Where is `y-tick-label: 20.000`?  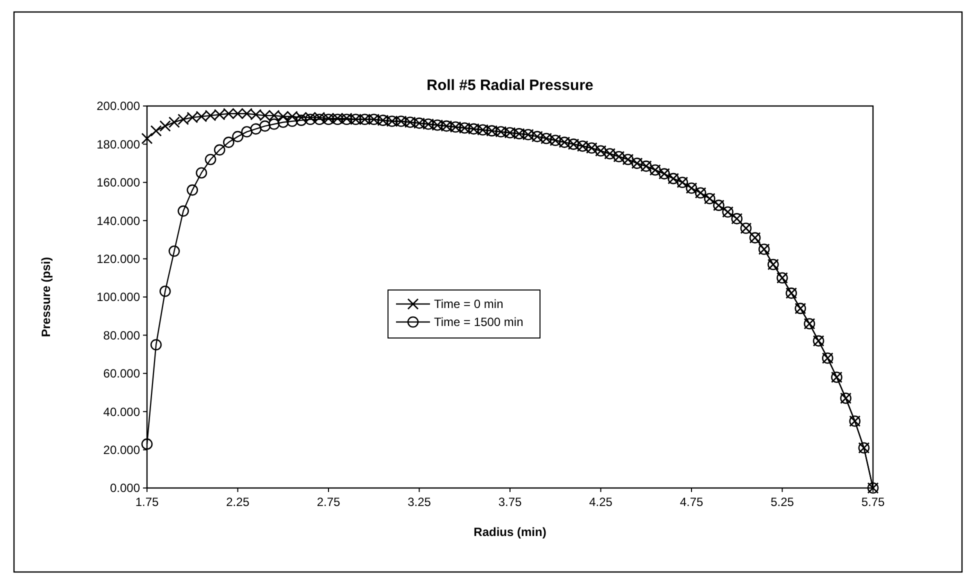 y-tick-label: 20.000 is located at coordinates (121, 450).